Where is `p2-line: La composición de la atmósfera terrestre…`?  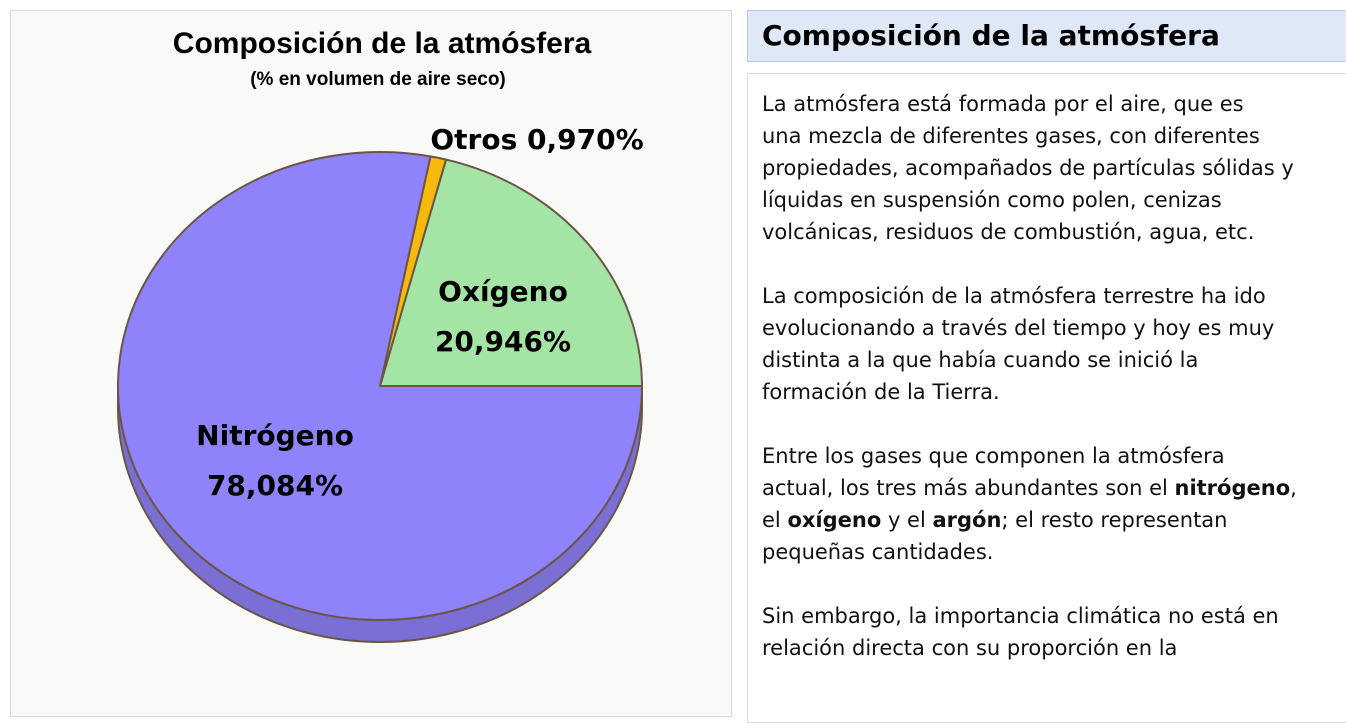
p2-line: La composición de la atmósfera terrestre… is located at coordinates (1014, 296).